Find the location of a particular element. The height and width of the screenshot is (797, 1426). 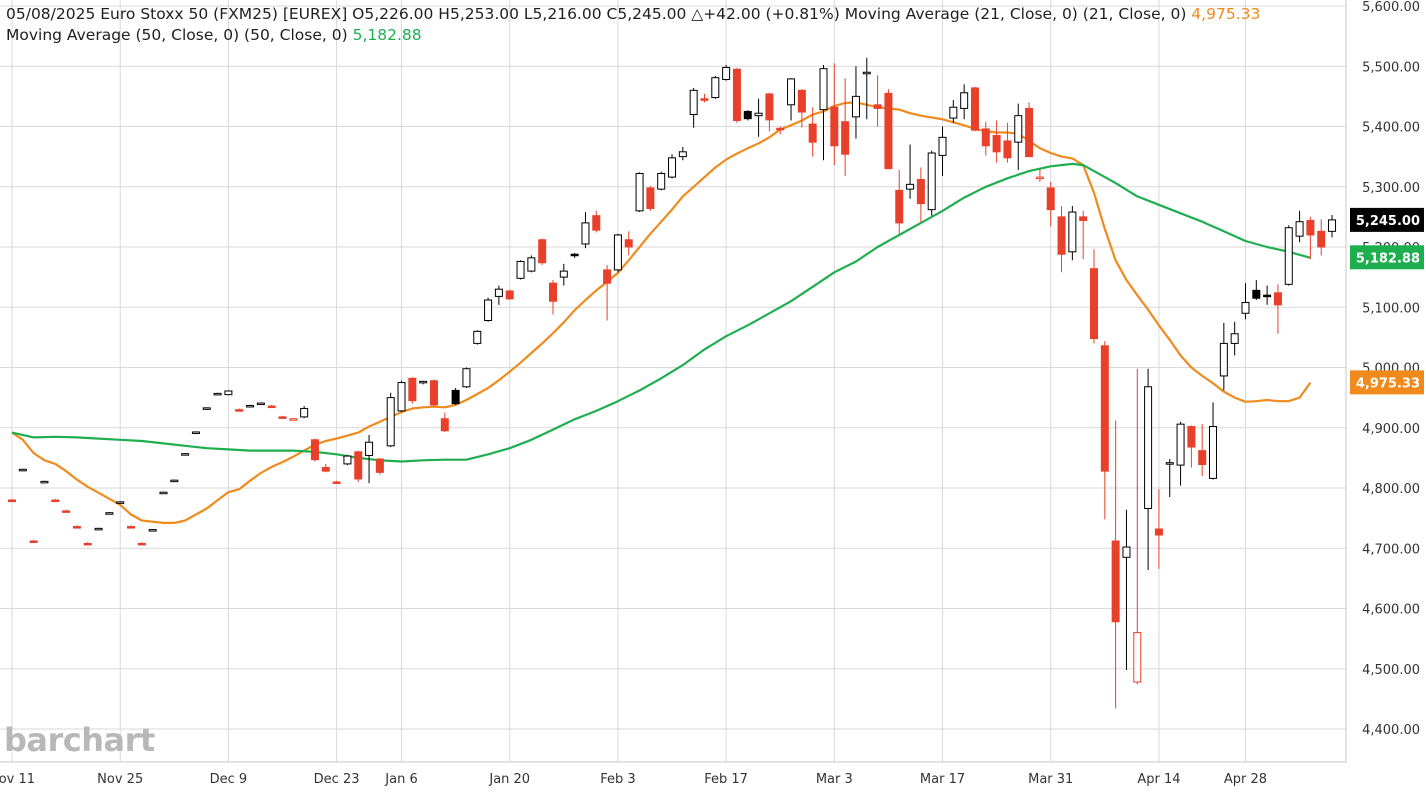

y-tick-label: 4,500.00 is located at coordinates (1391, 670).